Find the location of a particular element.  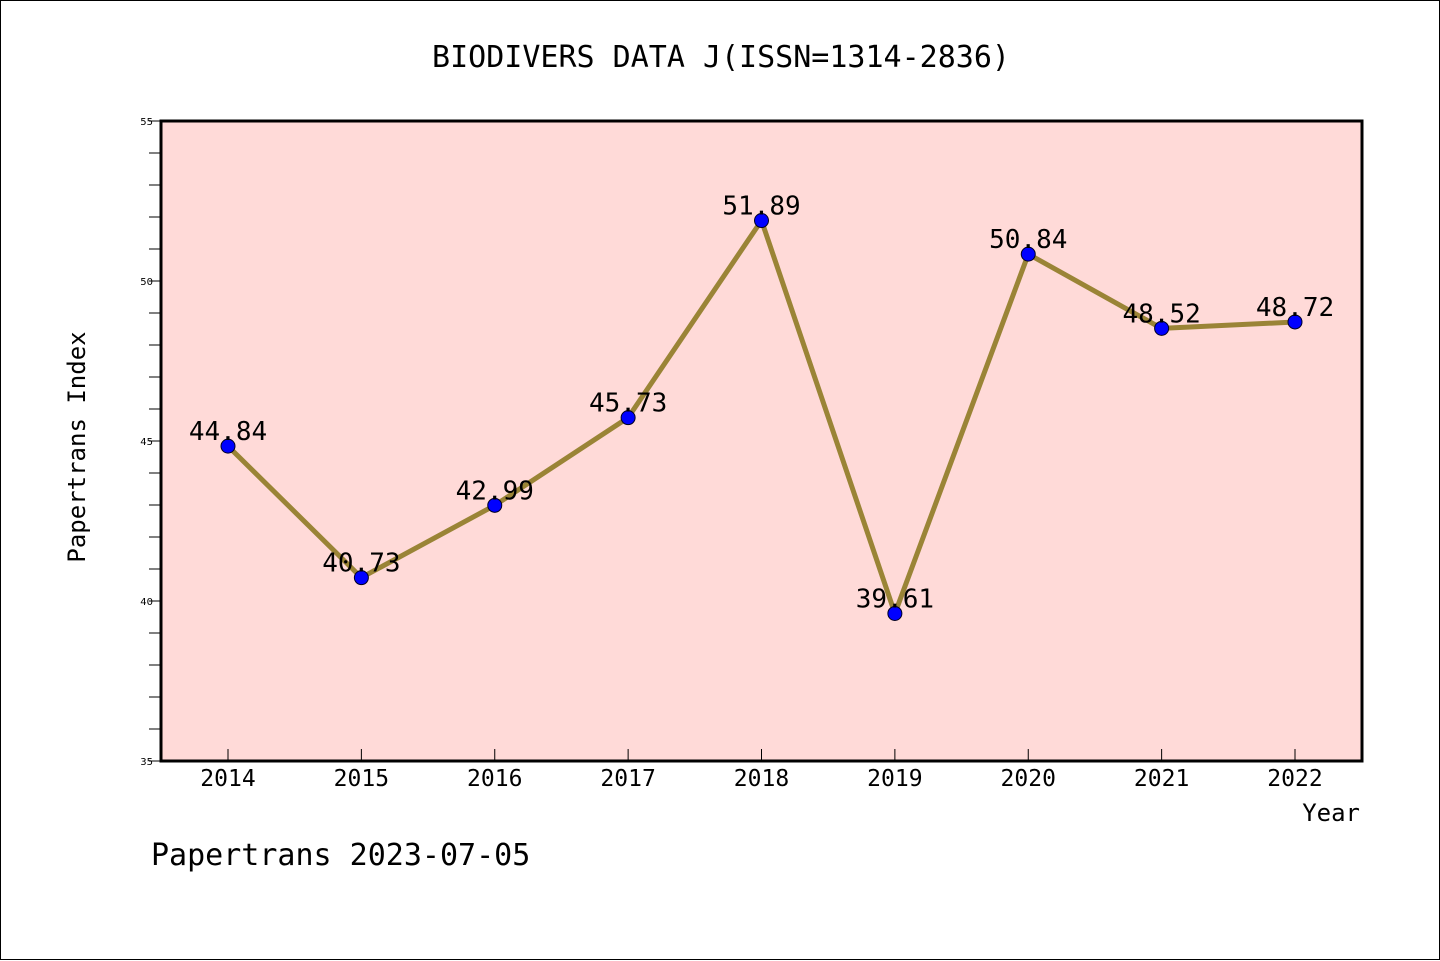

data-label: 51.89 is located at coordinates (761, 207).